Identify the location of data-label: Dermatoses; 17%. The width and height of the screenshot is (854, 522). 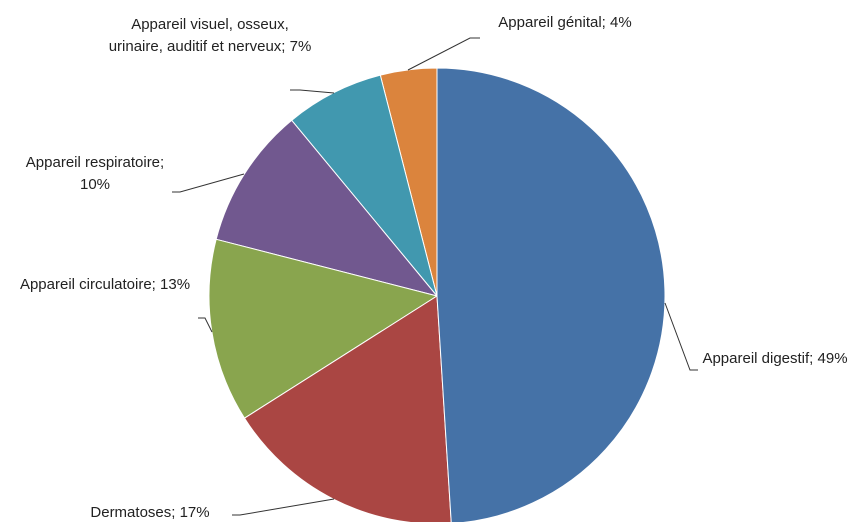
(150, 512).